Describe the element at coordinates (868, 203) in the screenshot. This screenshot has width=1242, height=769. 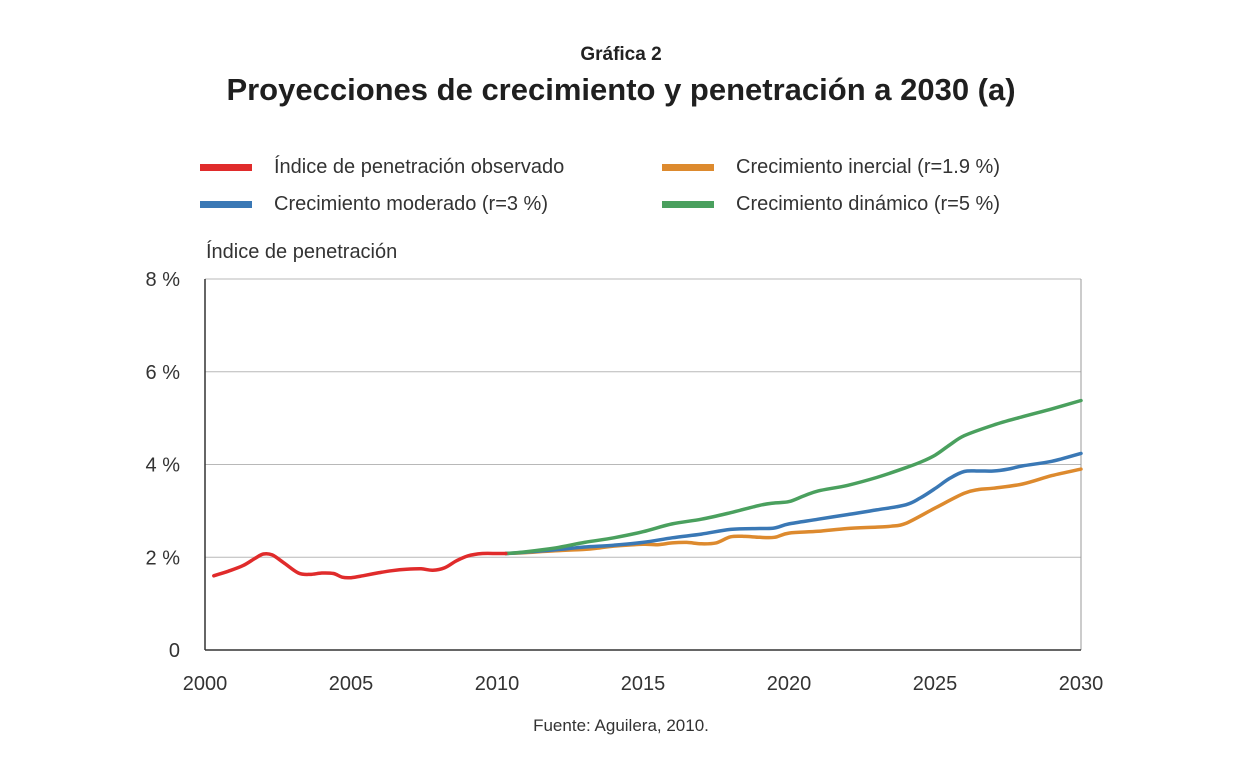
I see `legend-label-dynamic: Crecimiento dinámico (r=5 %)` at that location.